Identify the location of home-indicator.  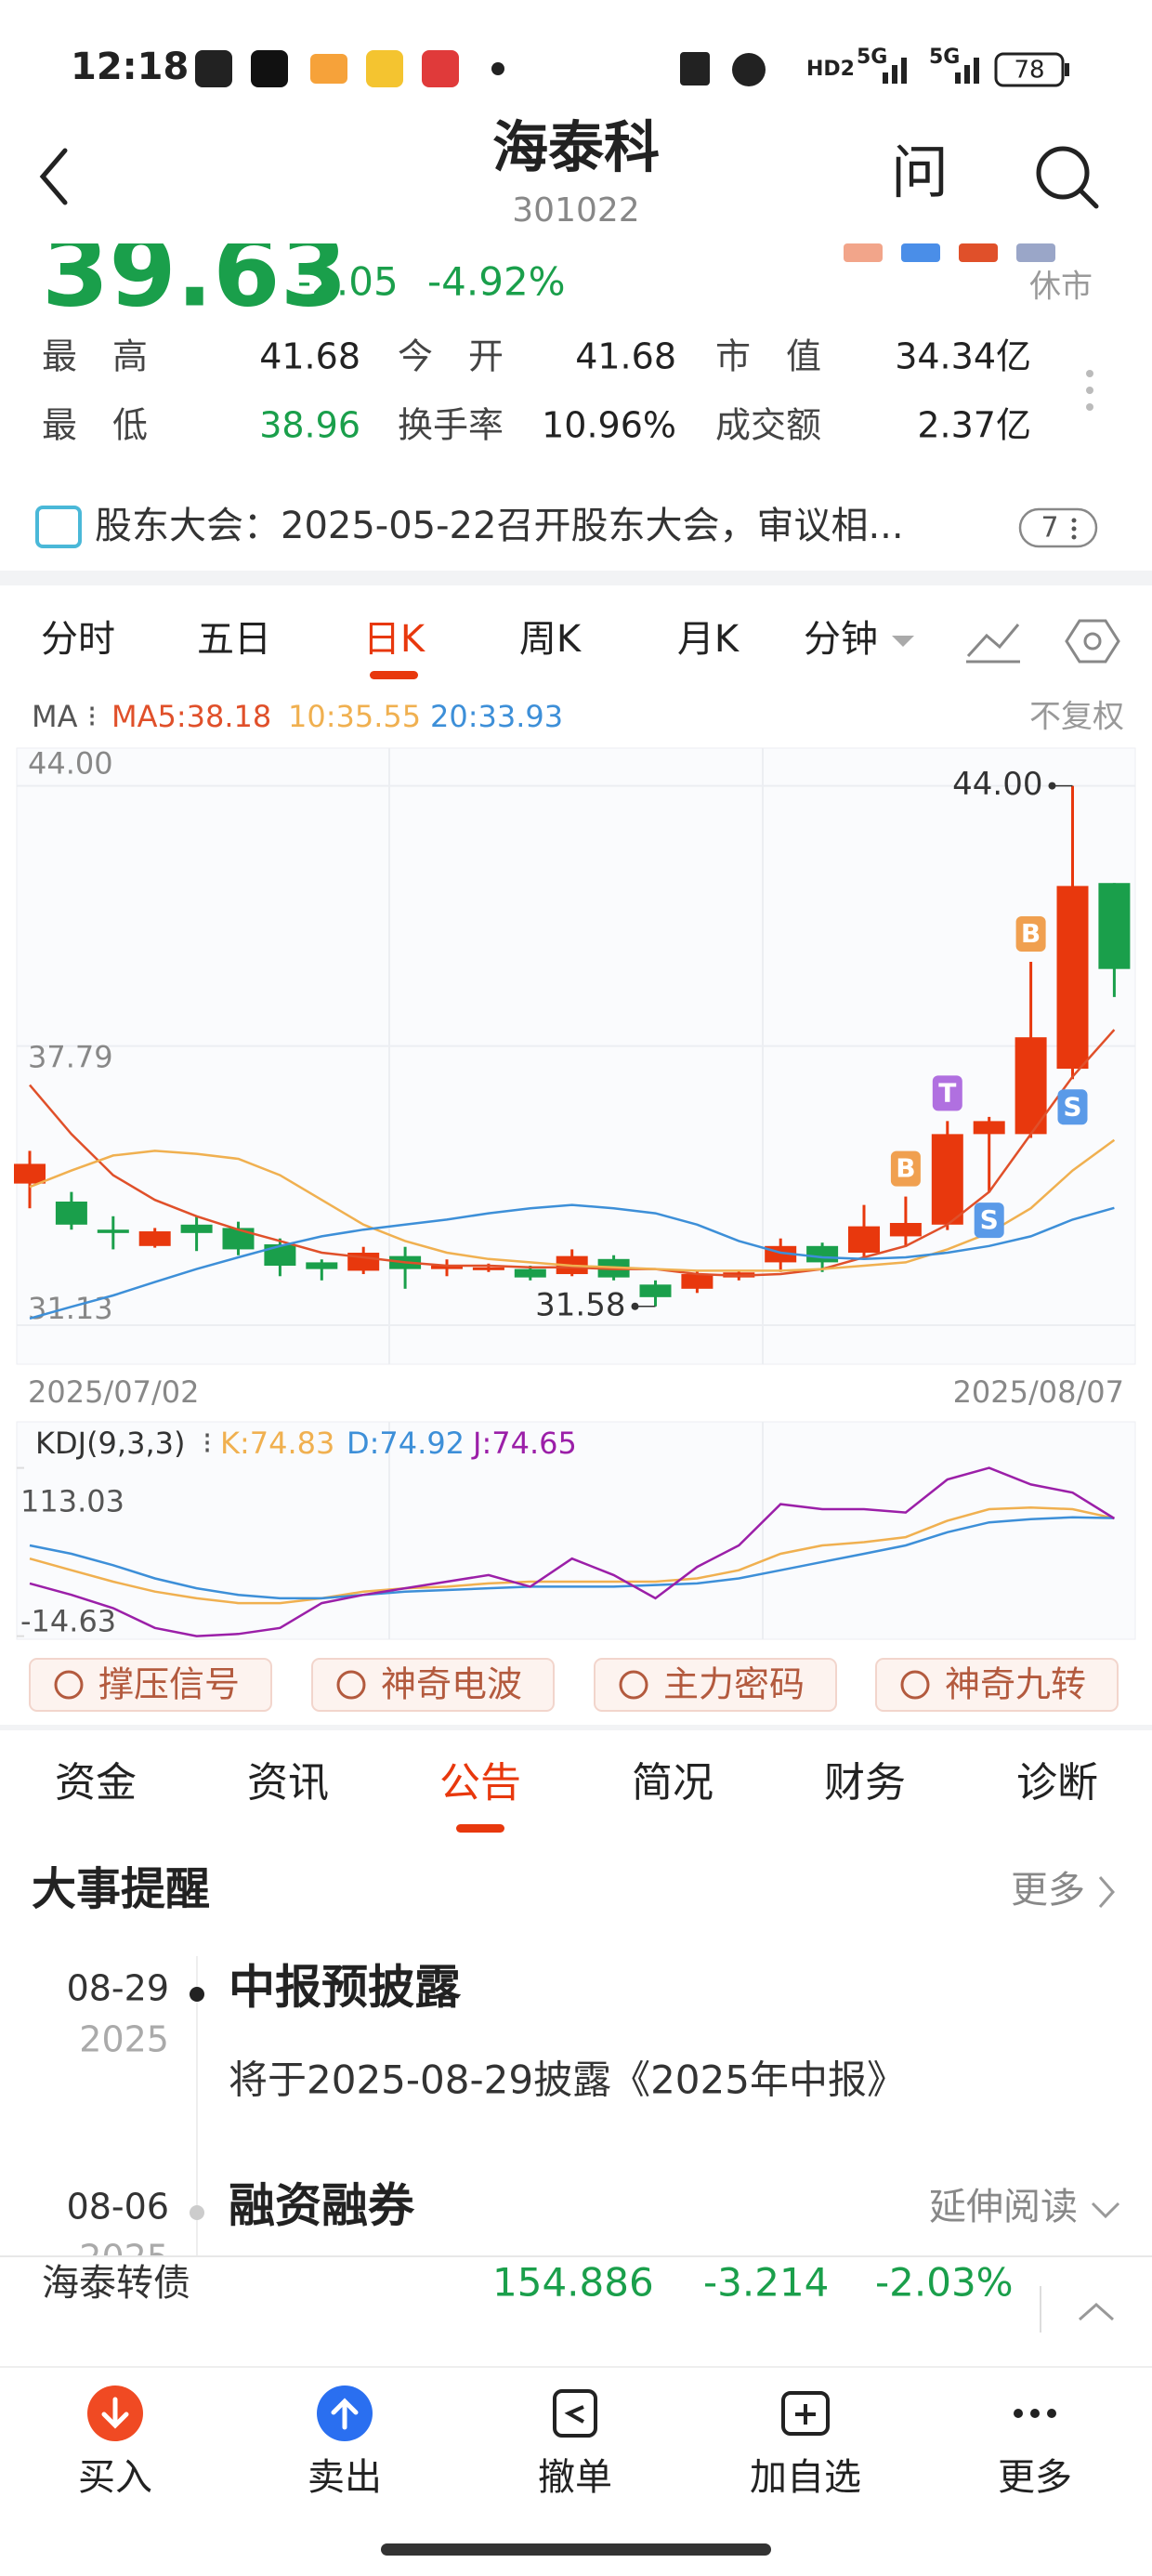
(576, 2549).